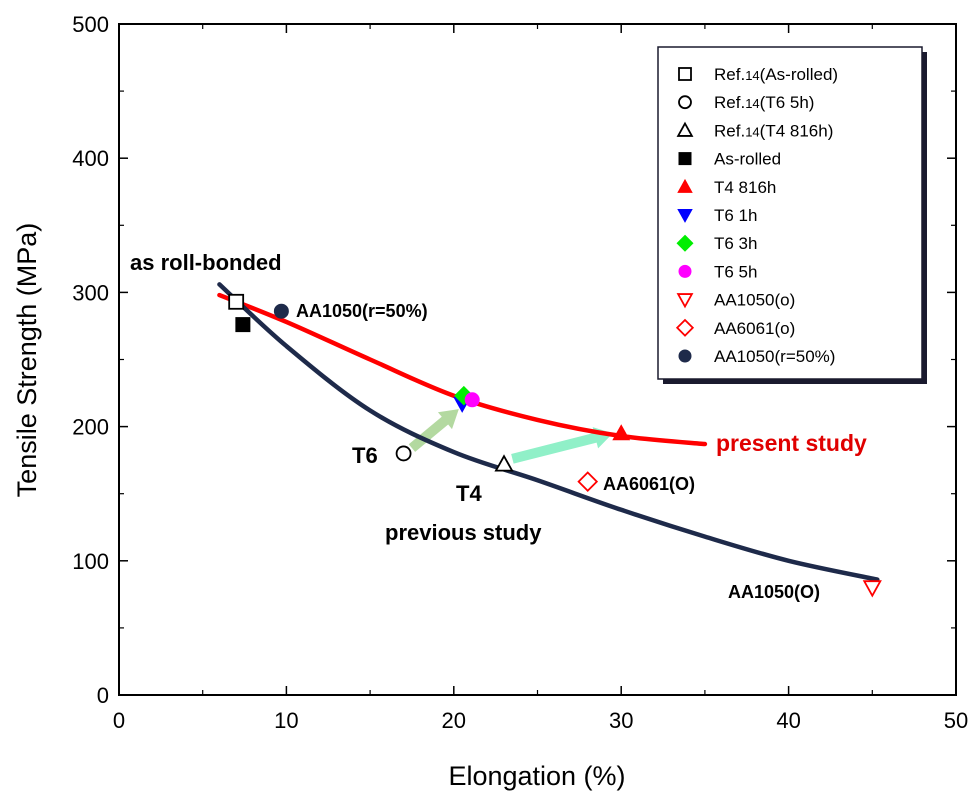 The width and height of the screenshot is (973, 801). I want to click on legend-marker-t6-1h, so click(685, 215).